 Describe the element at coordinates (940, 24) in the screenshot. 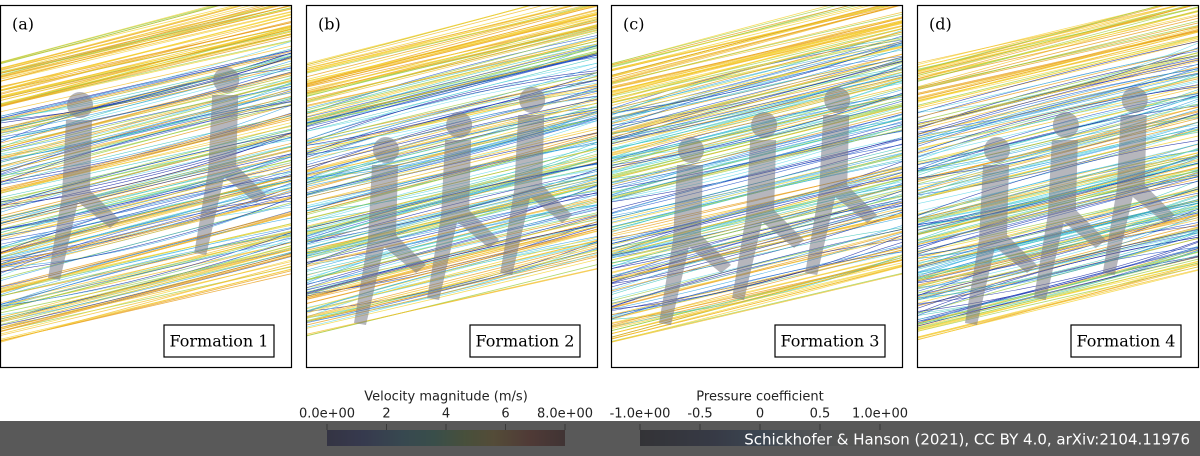

I see `panel-label: (d)` at that location.